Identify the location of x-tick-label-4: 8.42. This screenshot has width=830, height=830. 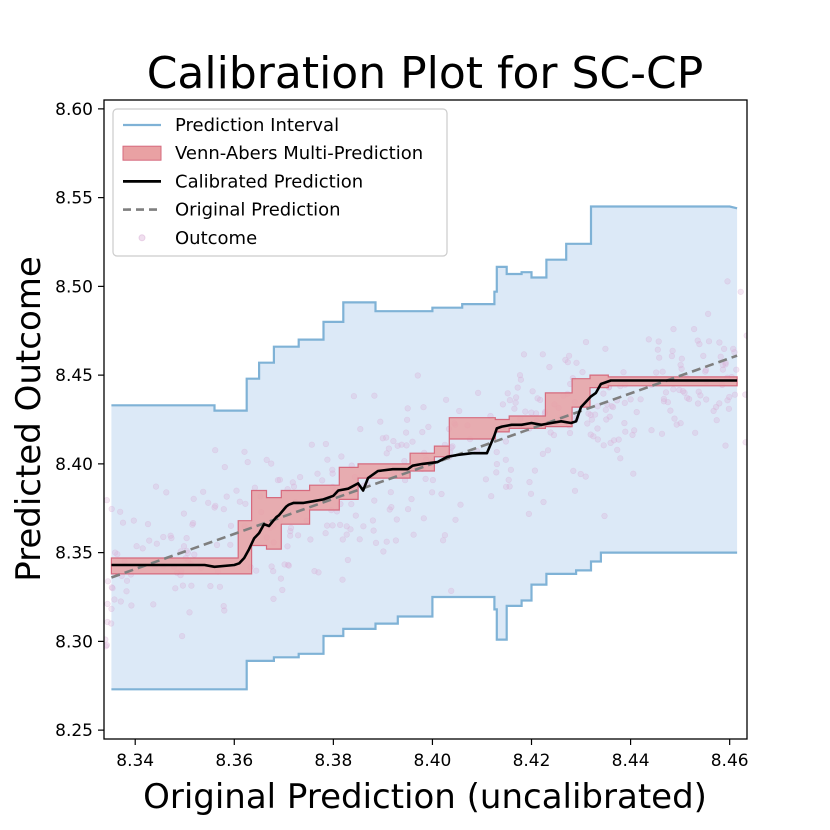
(532, 761).